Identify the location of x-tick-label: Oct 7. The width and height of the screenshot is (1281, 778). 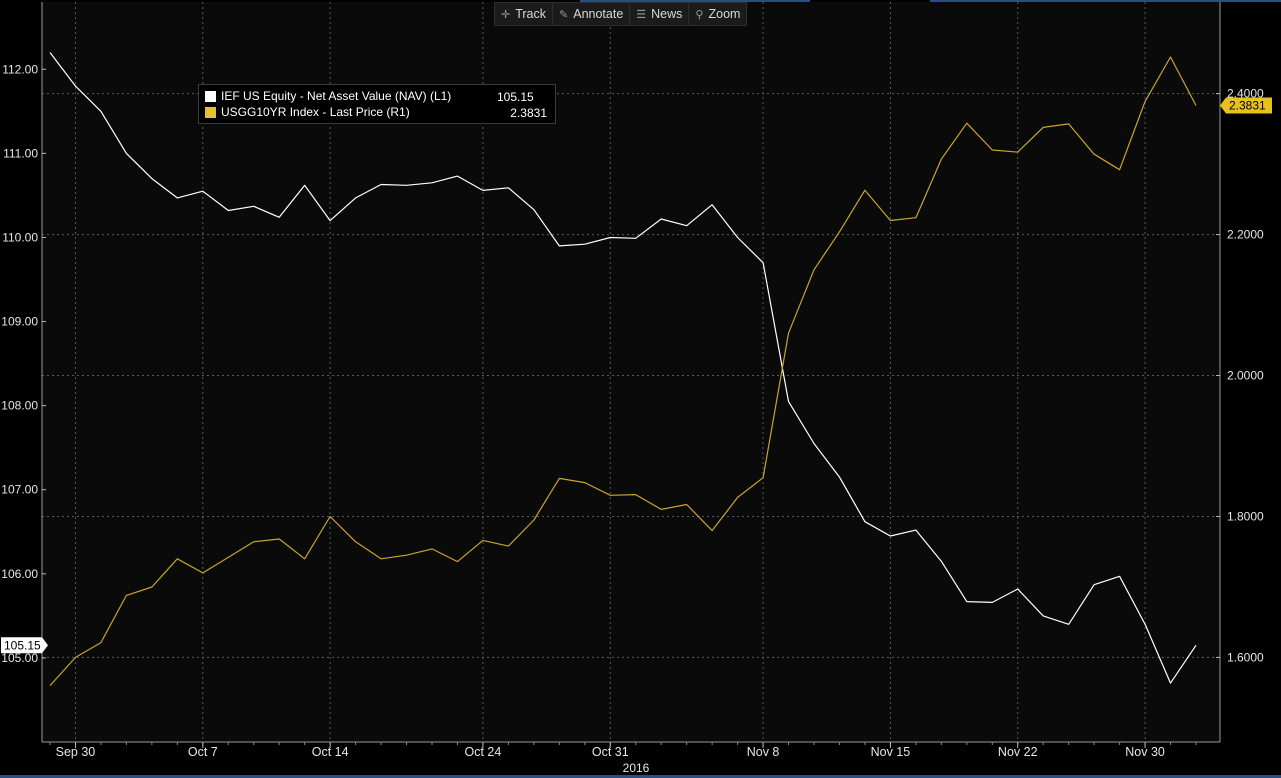
(203, 752).